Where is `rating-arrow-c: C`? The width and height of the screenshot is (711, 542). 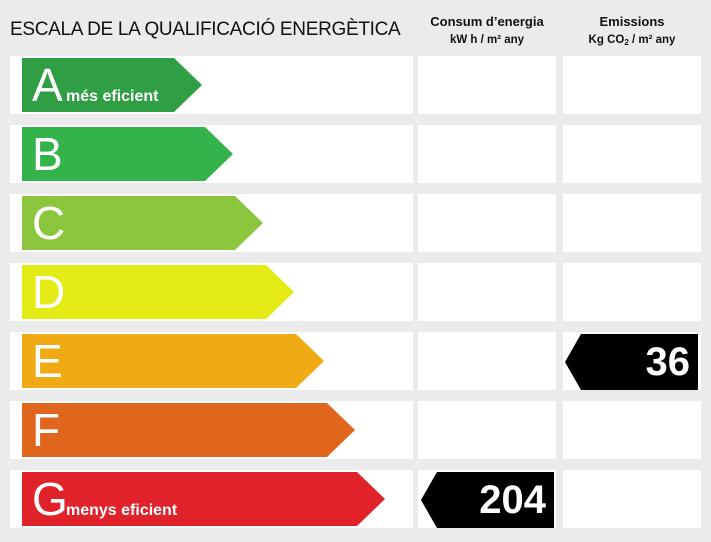 rating-arrow-c: C is located at coordinates (142, 223).